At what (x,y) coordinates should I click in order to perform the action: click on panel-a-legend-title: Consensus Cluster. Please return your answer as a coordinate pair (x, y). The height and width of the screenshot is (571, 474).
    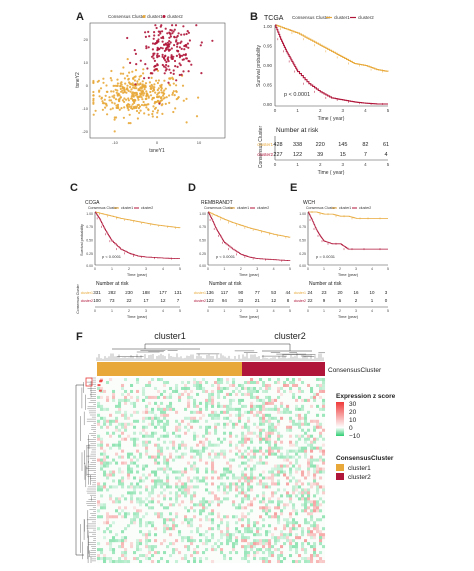
    Looking at the image, I should click on (127, 16).